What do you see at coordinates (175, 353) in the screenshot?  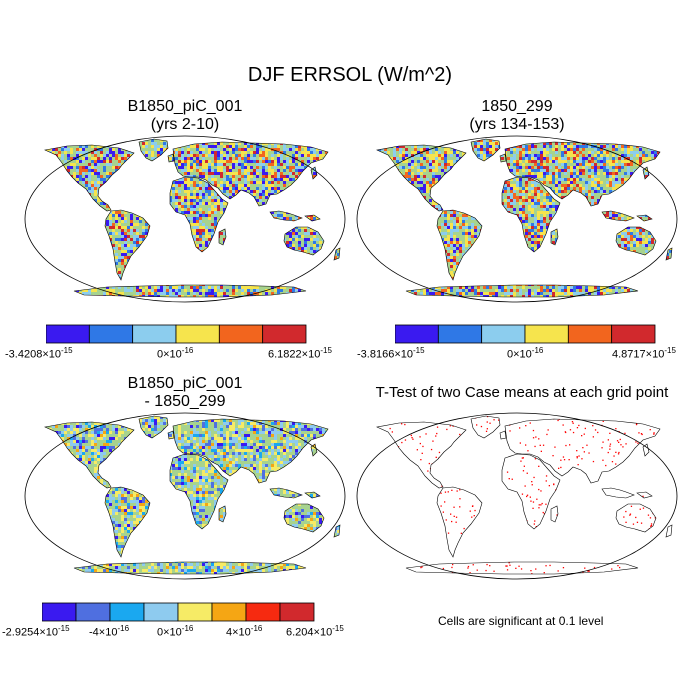 I see `cb1-label-mid: 0×10⁻¹⁶` at bounding box center [175, 353].